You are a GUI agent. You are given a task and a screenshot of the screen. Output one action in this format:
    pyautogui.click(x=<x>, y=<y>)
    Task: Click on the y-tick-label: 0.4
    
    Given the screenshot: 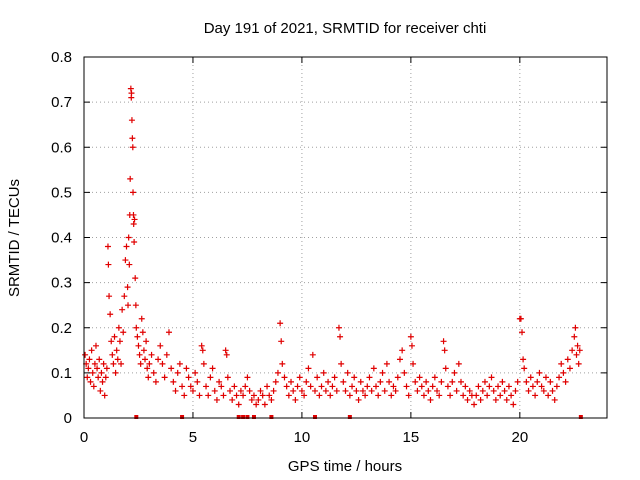 What is the action you would take?
    pyautogui.click(x=61, y=238)
    